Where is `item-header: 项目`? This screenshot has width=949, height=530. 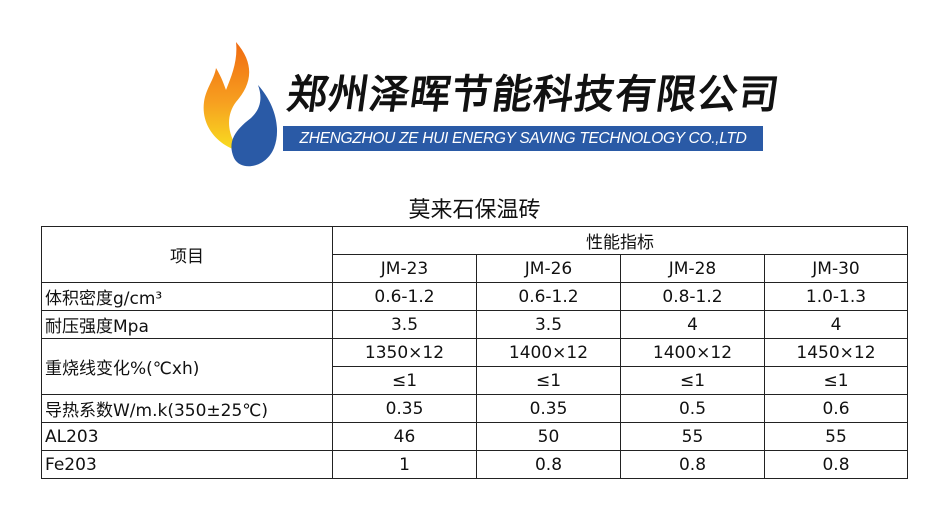 item-header: 项目 is located at coordinates (187, 254).